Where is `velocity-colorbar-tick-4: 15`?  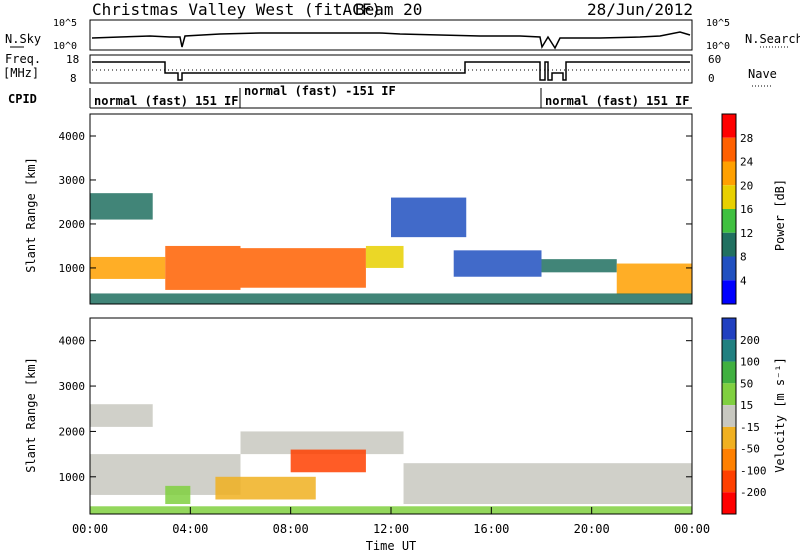
velocity-colorbar-tick-4: 15 is located at coordinates (746, 405).